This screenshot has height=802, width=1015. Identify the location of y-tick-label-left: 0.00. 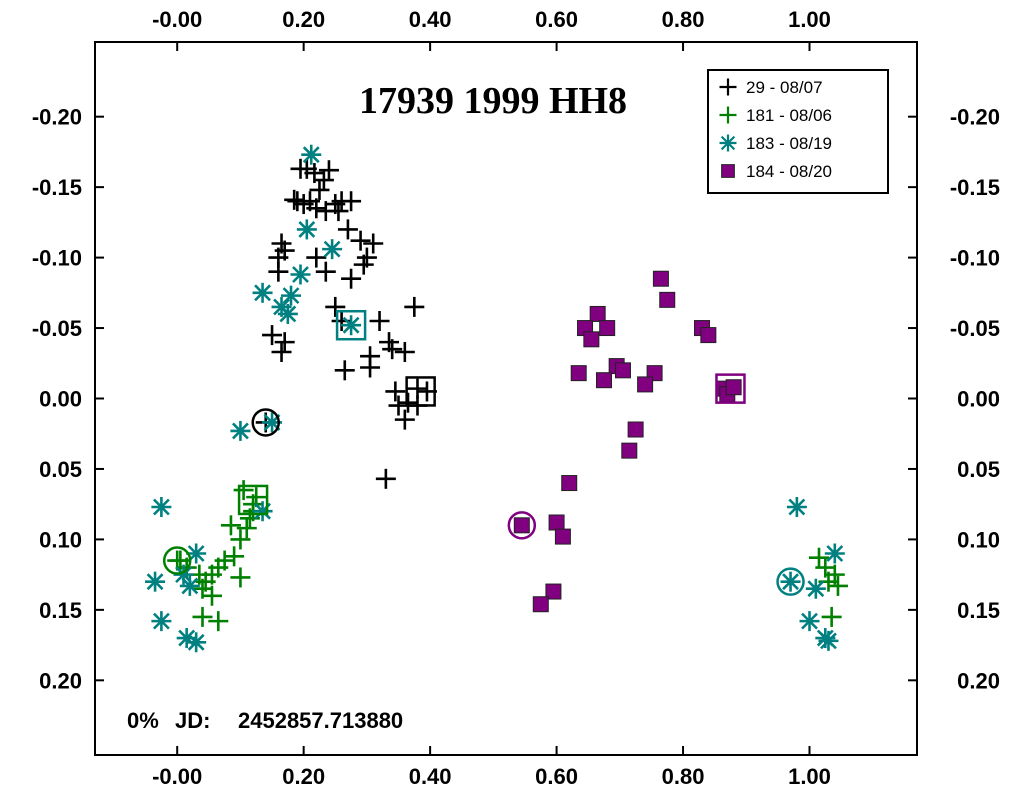
(60, 399).